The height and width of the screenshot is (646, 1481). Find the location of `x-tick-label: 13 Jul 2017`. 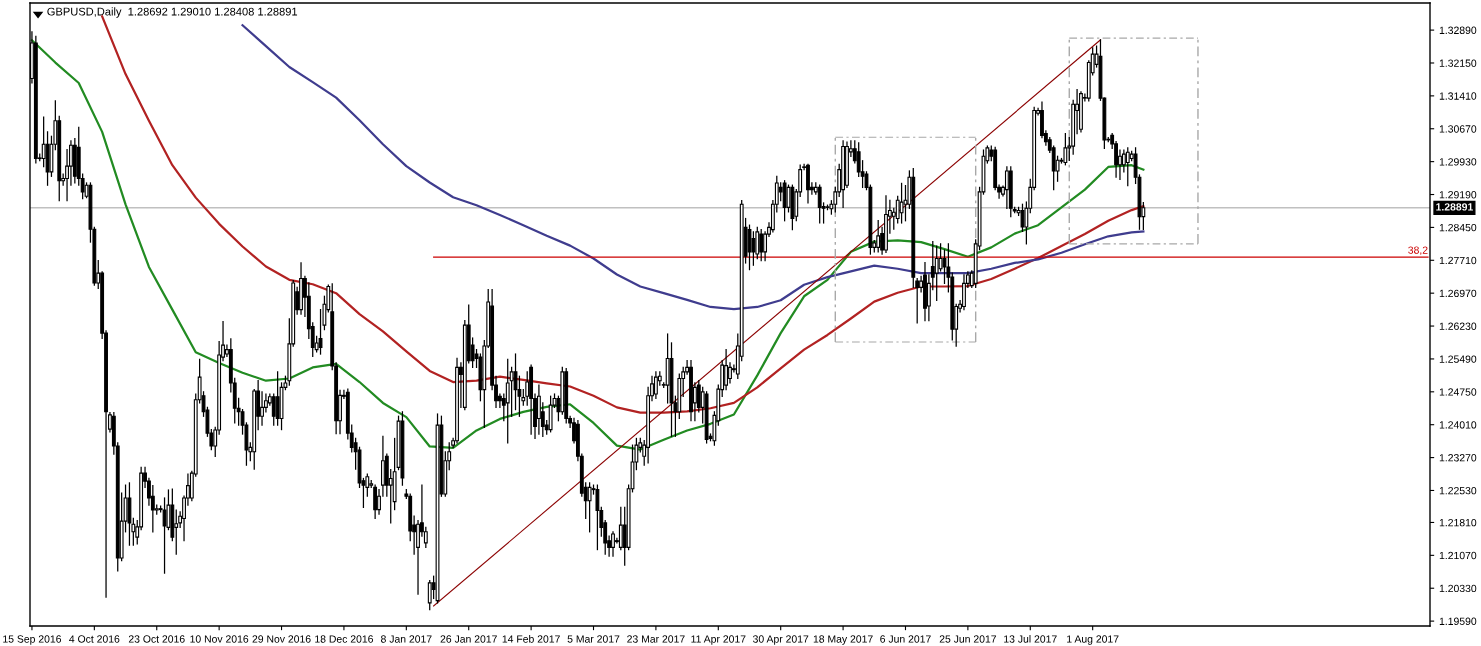

x-tick-label: 13 Jul 2017 is located at coordinates (1030, 639).